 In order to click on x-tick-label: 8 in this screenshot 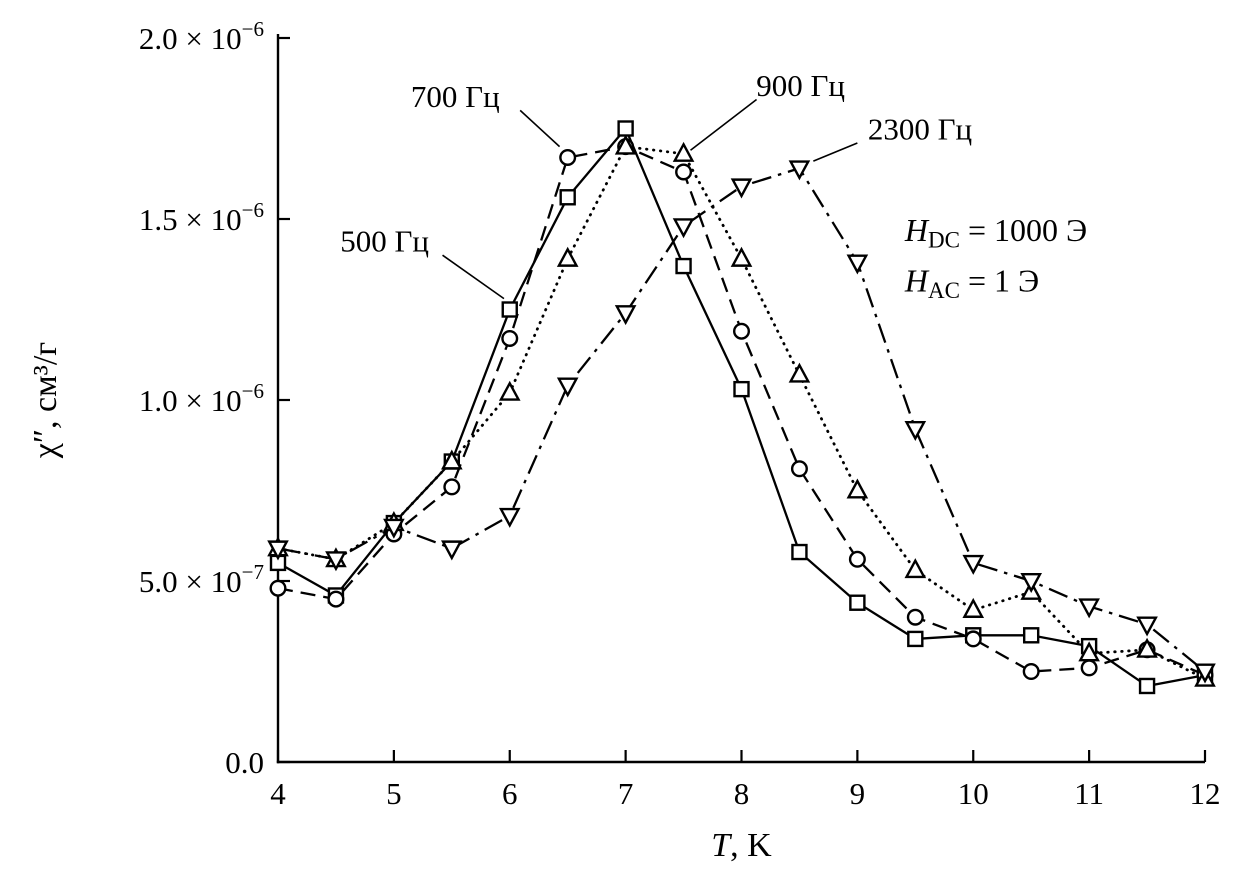, I will do `click(742, 793)`.